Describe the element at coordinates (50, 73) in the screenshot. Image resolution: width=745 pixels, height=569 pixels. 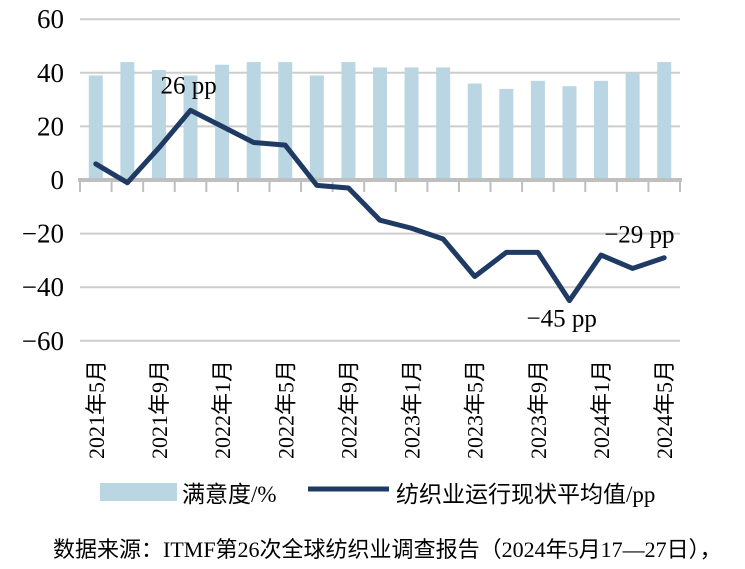
I see `y-axis-label: 40` at that location.